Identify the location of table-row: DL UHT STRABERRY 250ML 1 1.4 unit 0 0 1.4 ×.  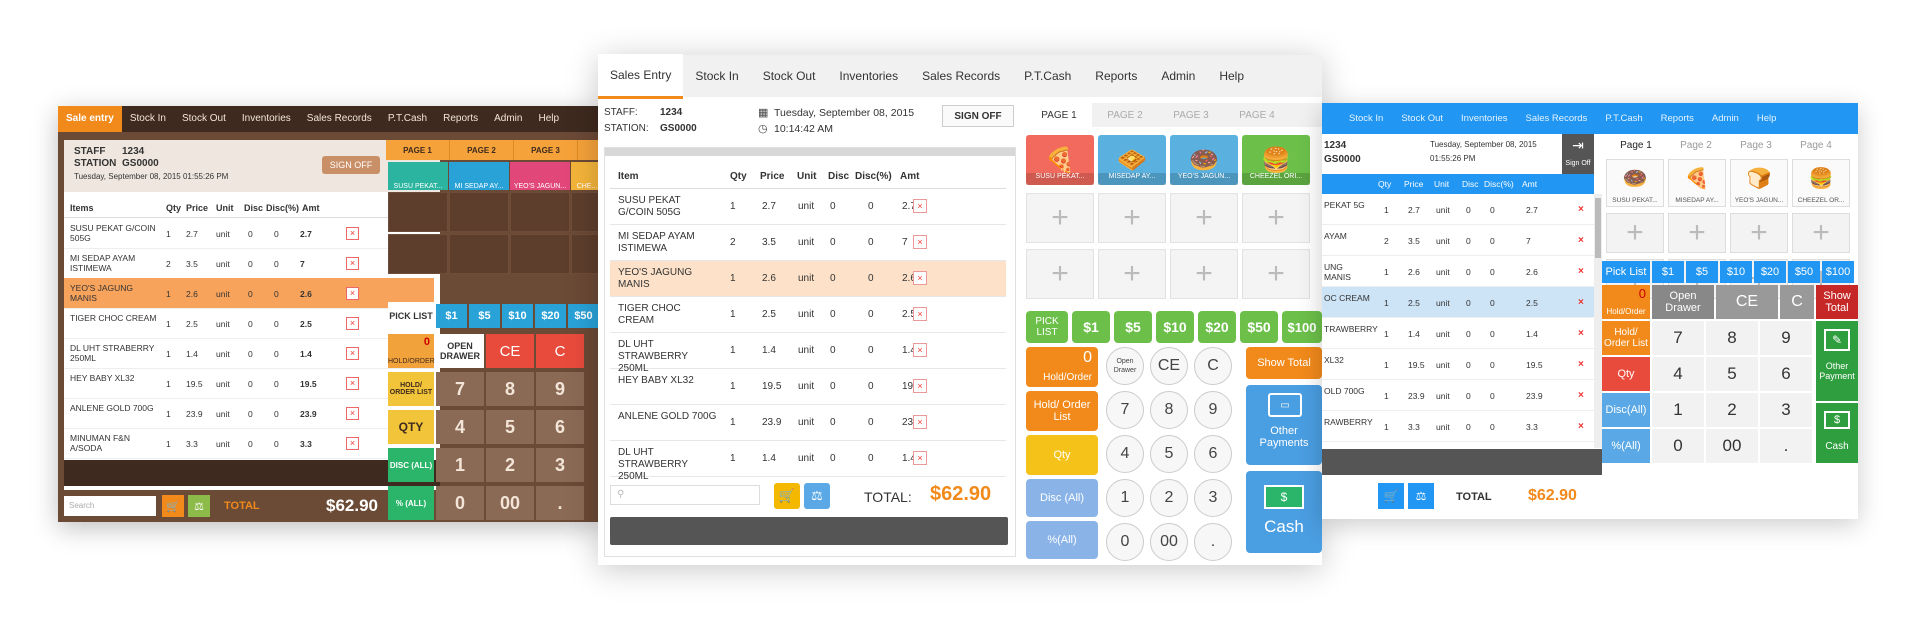
(249, 353).